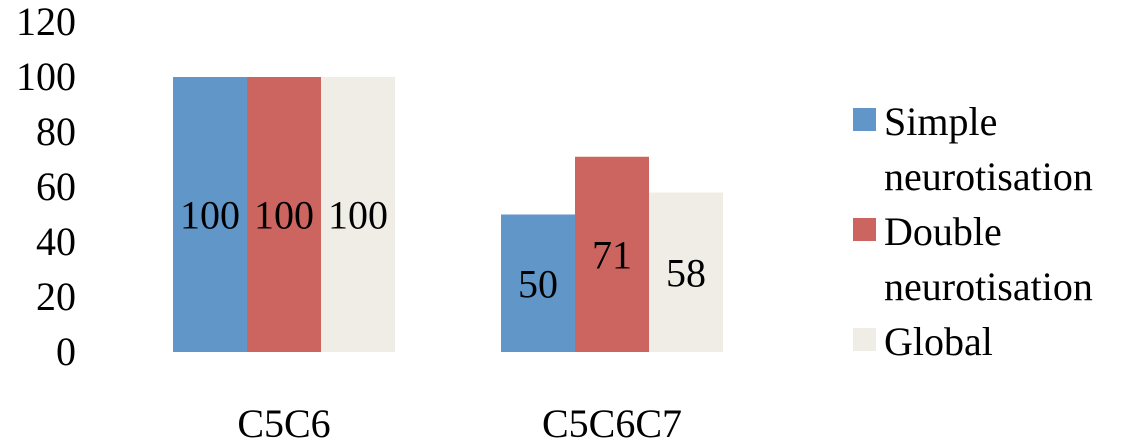 The height and width of the screenshot is (444, 1144). Describe the element at coordinates (56, 296) in the screenshot. I see `y-tick-label: 20` at that location.